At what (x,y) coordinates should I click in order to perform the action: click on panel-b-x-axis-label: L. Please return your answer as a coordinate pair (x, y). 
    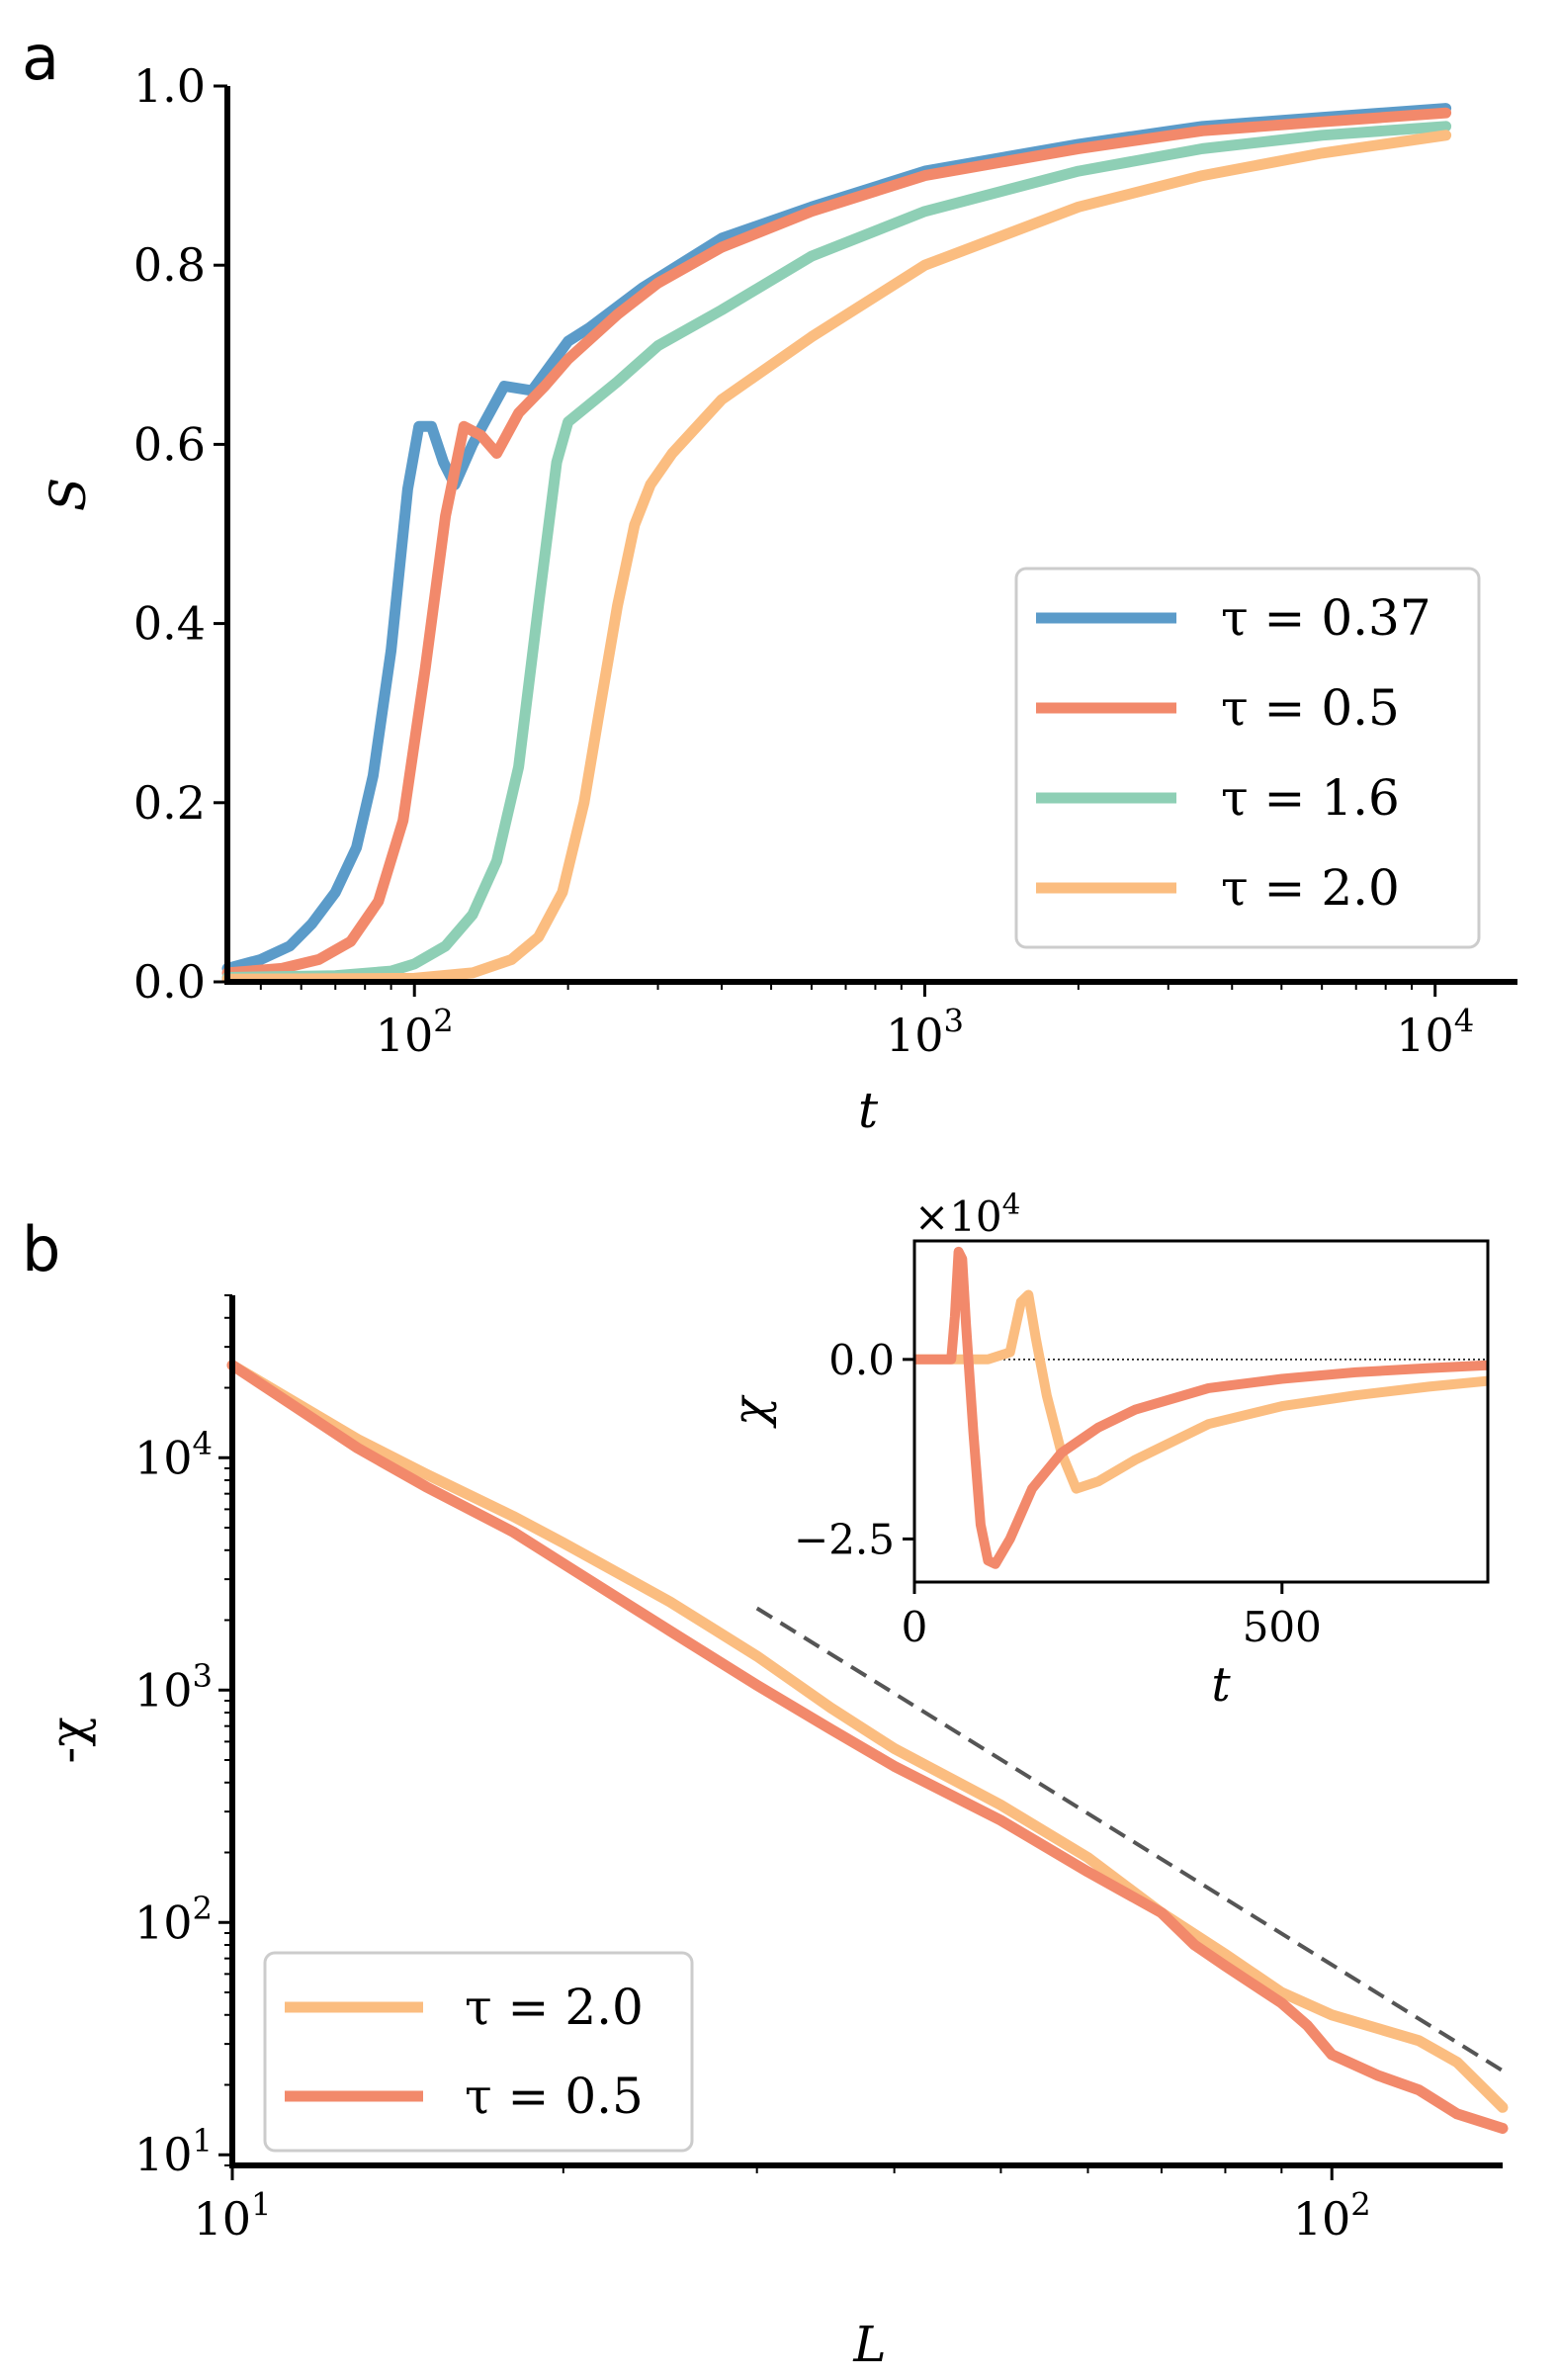
    Looking at the image, I should click on (869, 2344).